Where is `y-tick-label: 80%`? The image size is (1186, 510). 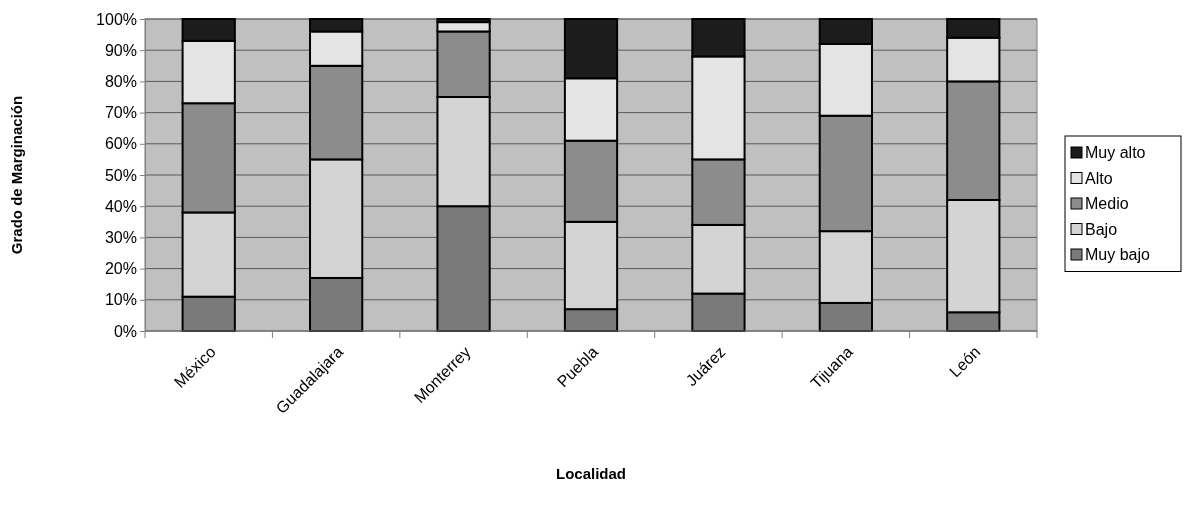
y-tick-label: 80% is located at coordinates (120, 82).